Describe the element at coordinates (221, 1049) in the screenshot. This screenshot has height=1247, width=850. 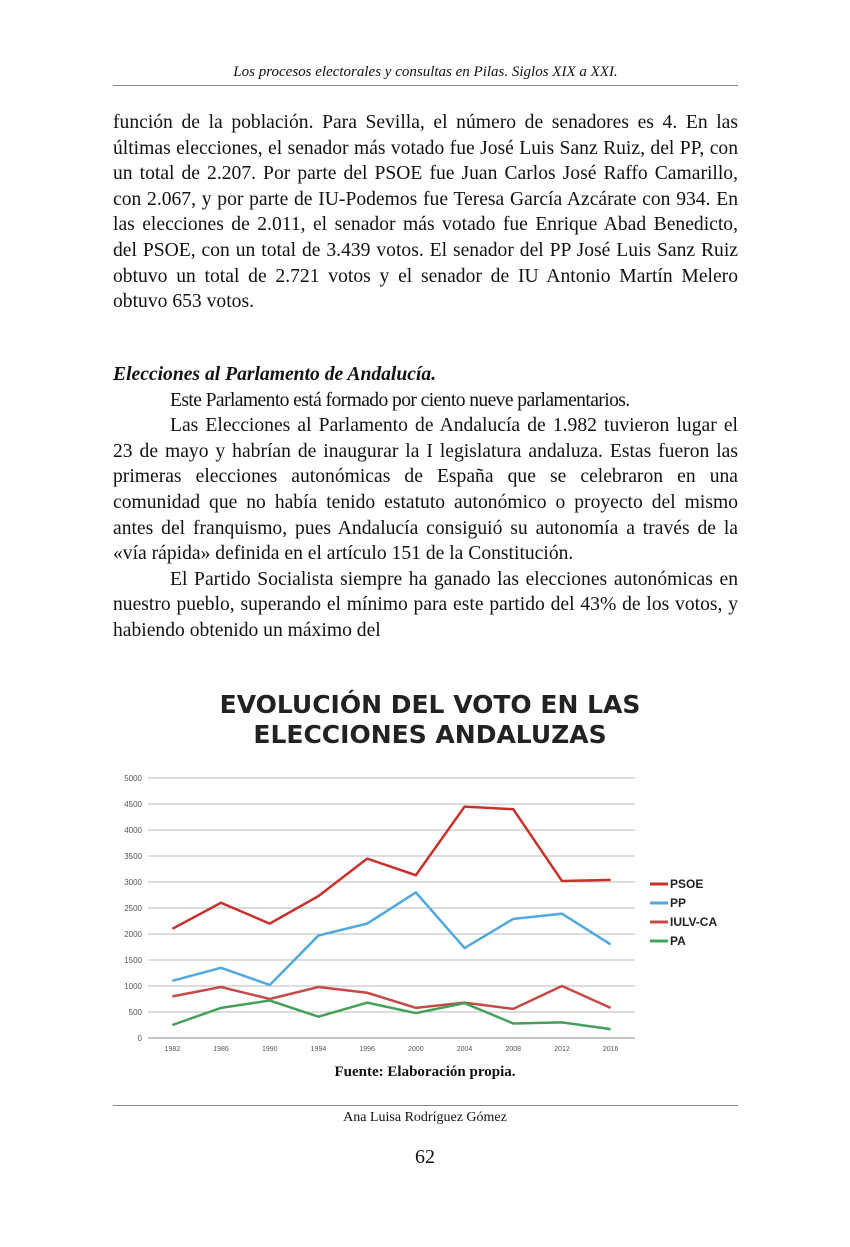
I see `x-tick-label: 1986` at that location.